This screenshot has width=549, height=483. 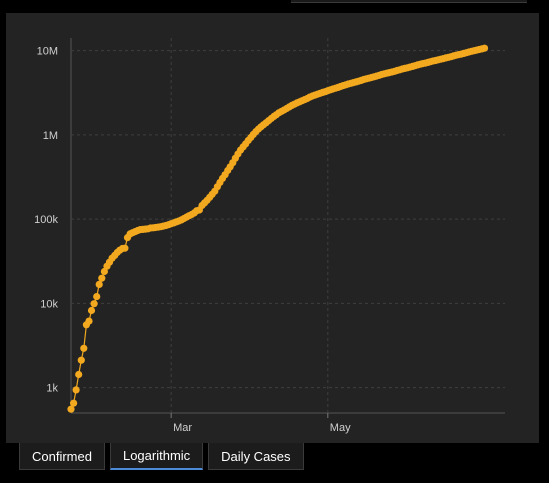 I want to click on x-tick-label: Mar, so click(x=182, y=428).